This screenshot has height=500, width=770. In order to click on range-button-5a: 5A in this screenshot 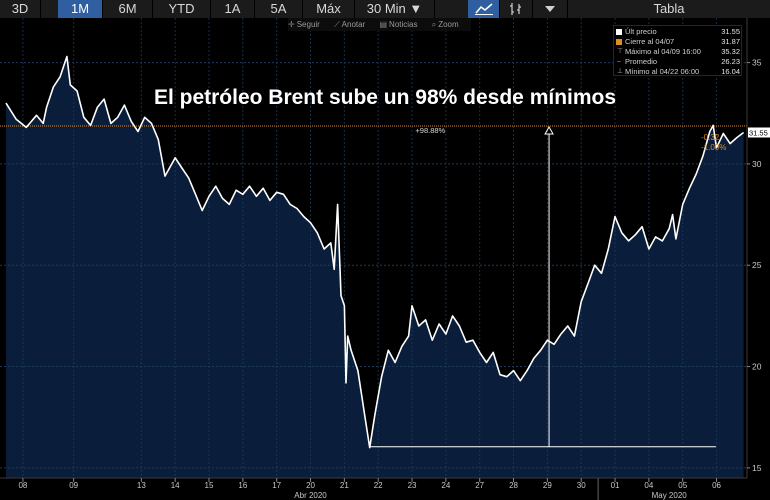, I will do `click(279, 9)`.